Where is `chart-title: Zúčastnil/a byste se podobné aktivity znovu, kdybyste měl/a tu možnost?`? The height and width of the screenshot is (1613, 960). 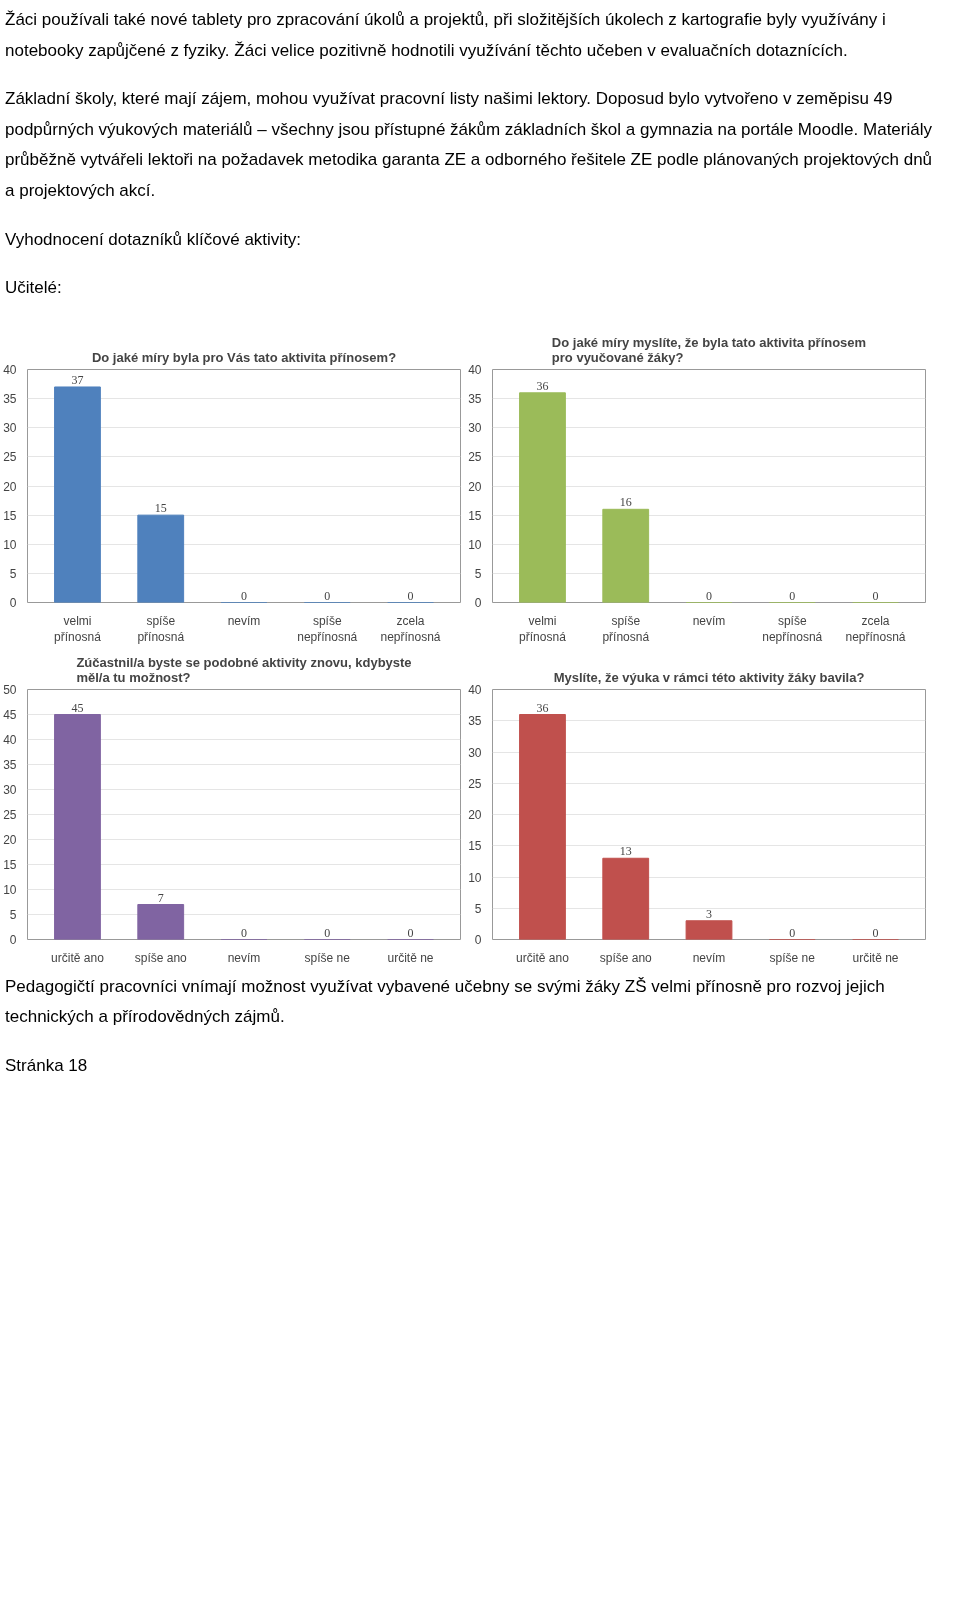 chart-title: Zúčastnil/a byste se podobné aktivity znovu, kdybyste měl/a tu možnost? is located at coordinates (244, 669).